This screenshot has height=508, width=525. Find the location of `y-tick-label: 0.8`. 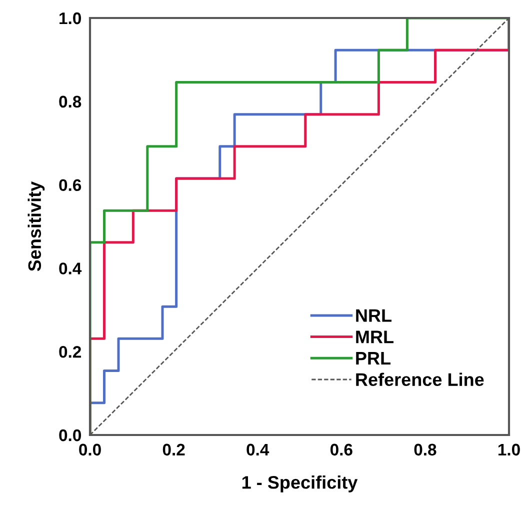

y-tick-label: 0.8 is located at coordinates (70, 102).